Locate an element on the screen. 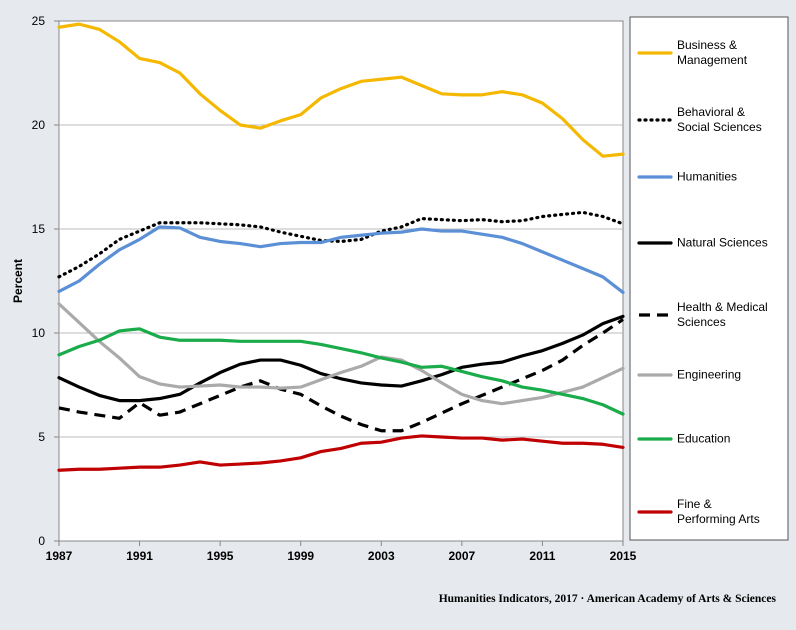  y-tick-label: 5 is located at coordinates (41, 437).